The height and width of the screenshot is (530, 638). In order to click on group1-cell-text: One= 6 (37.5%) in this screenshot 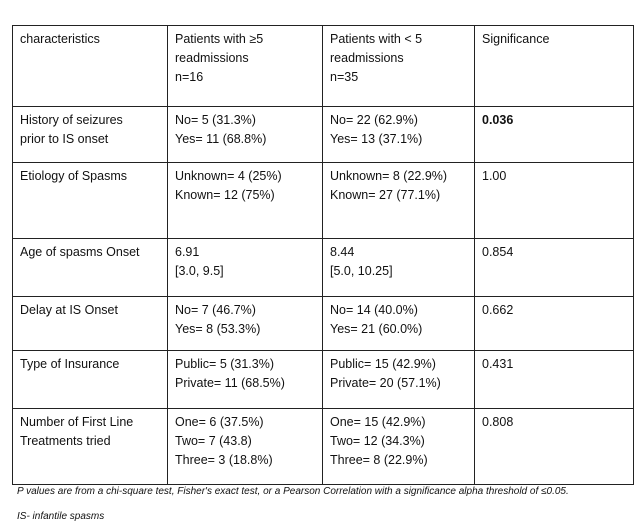, I will do `click(219, 422)`.